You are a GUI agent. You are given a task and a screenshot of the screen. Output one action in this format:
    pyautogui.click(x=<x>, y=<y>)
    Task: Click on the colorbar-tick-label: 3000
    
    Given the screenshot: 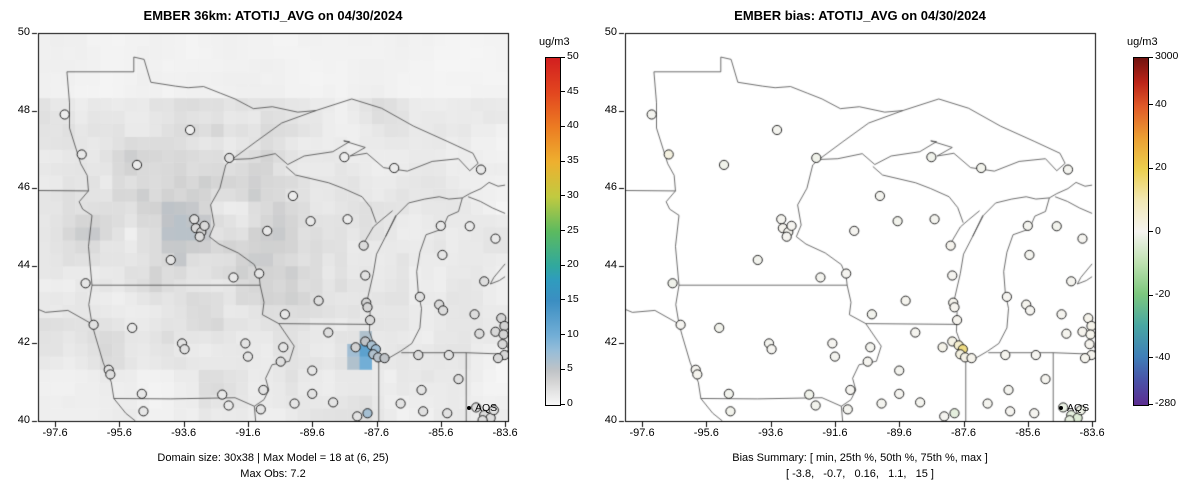 What is the action you would take?
    pyautogui.click(x=1167, y=56)
    